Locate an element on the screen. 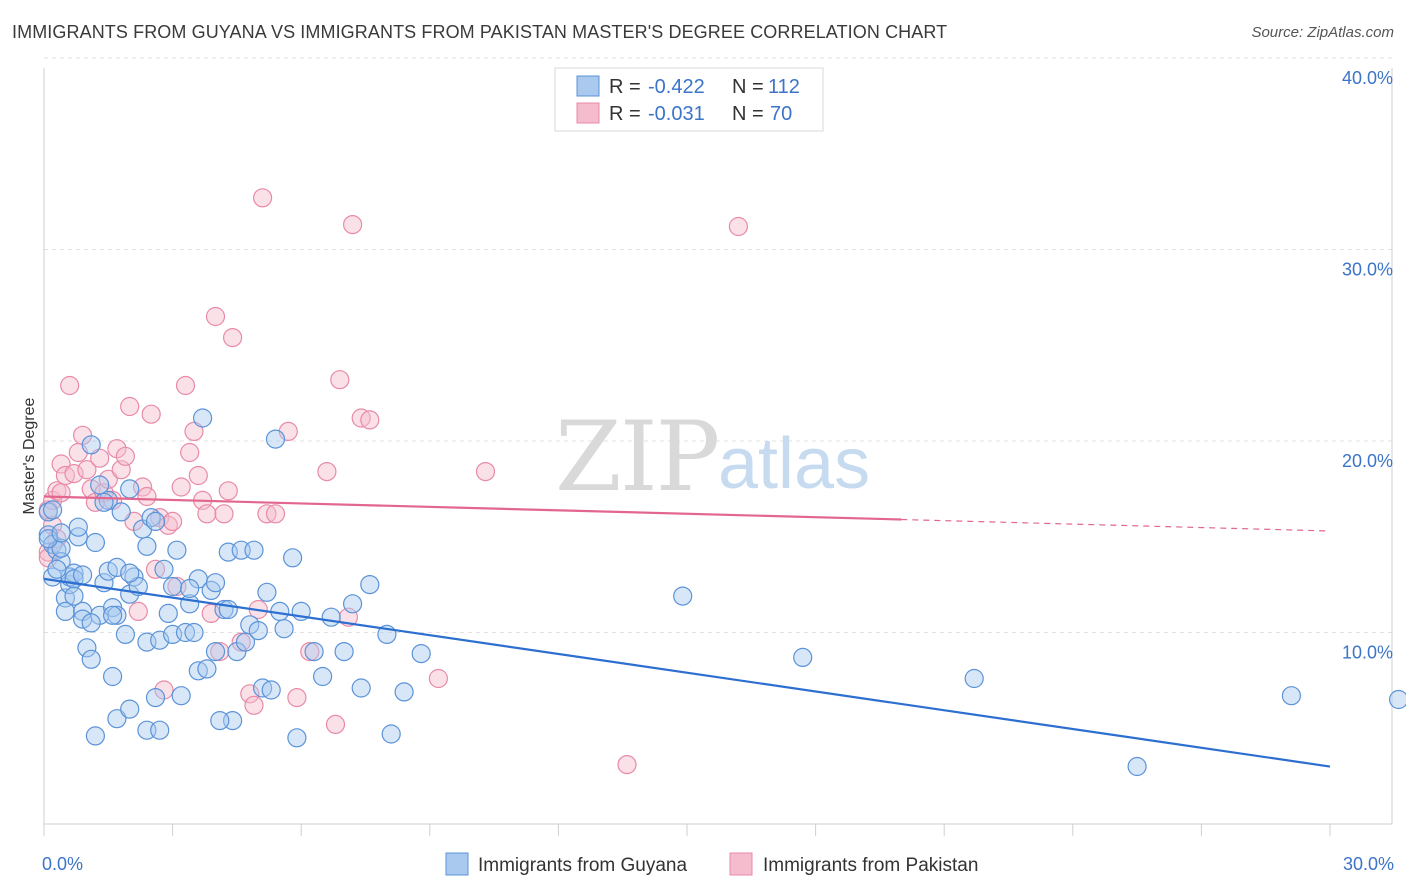 The height and width of the screenshot is (892, 1406). pakistan-trend-extension is located at coordinates (1116, 525).